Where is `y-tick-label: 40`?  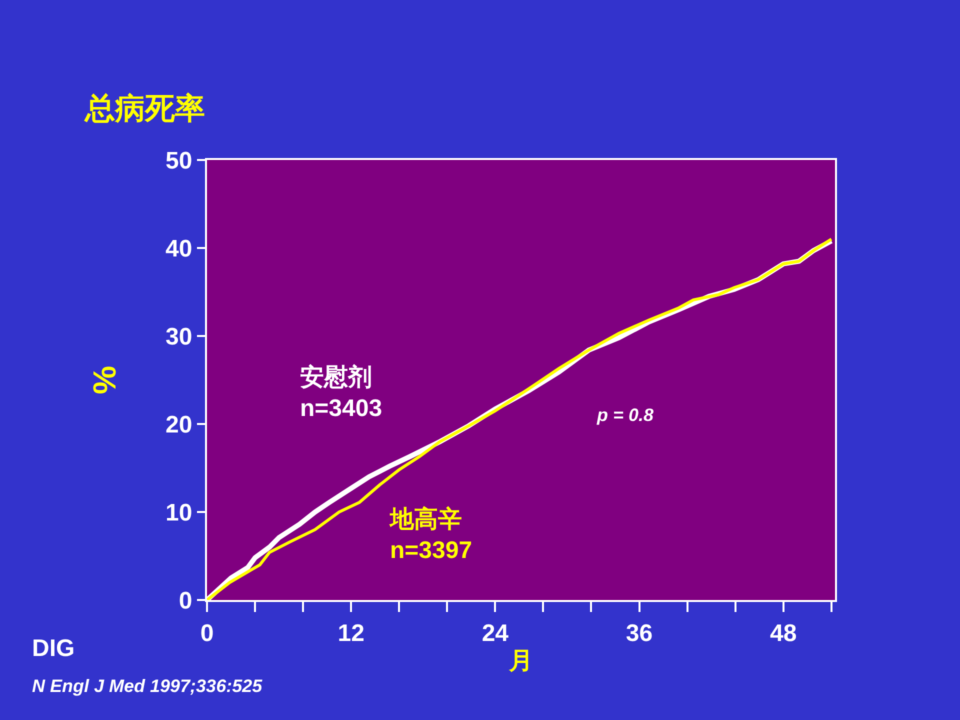
y-tick-label: 40 is located at coordinates (178, 248).